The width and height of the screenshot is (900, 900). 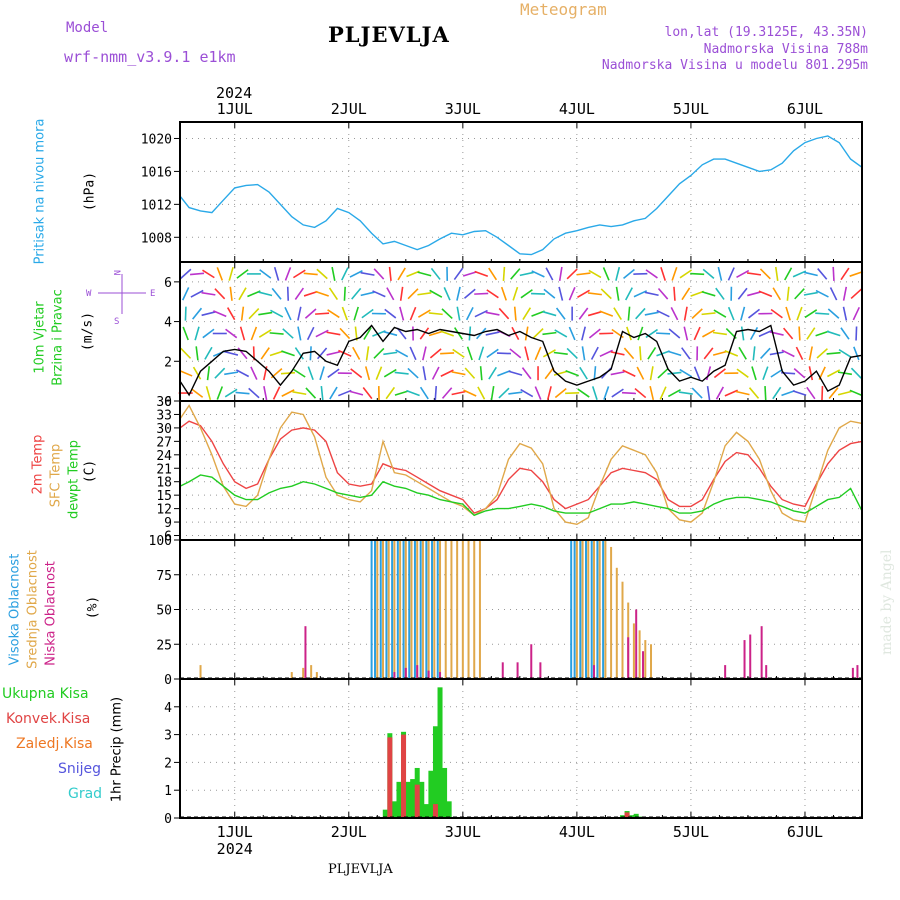 I want to click on tick-label-y: 4, so click(x=168, y=708).